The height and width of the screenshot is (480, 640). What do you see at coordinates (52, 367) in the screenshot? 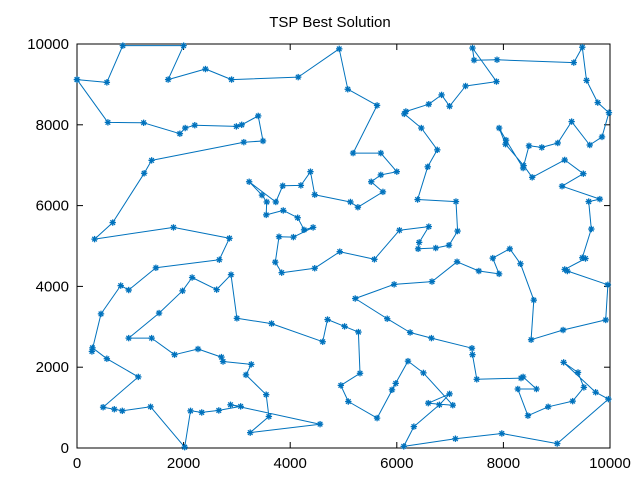
I see `y-tick-label: 2000` at bounding box center [52, 367].